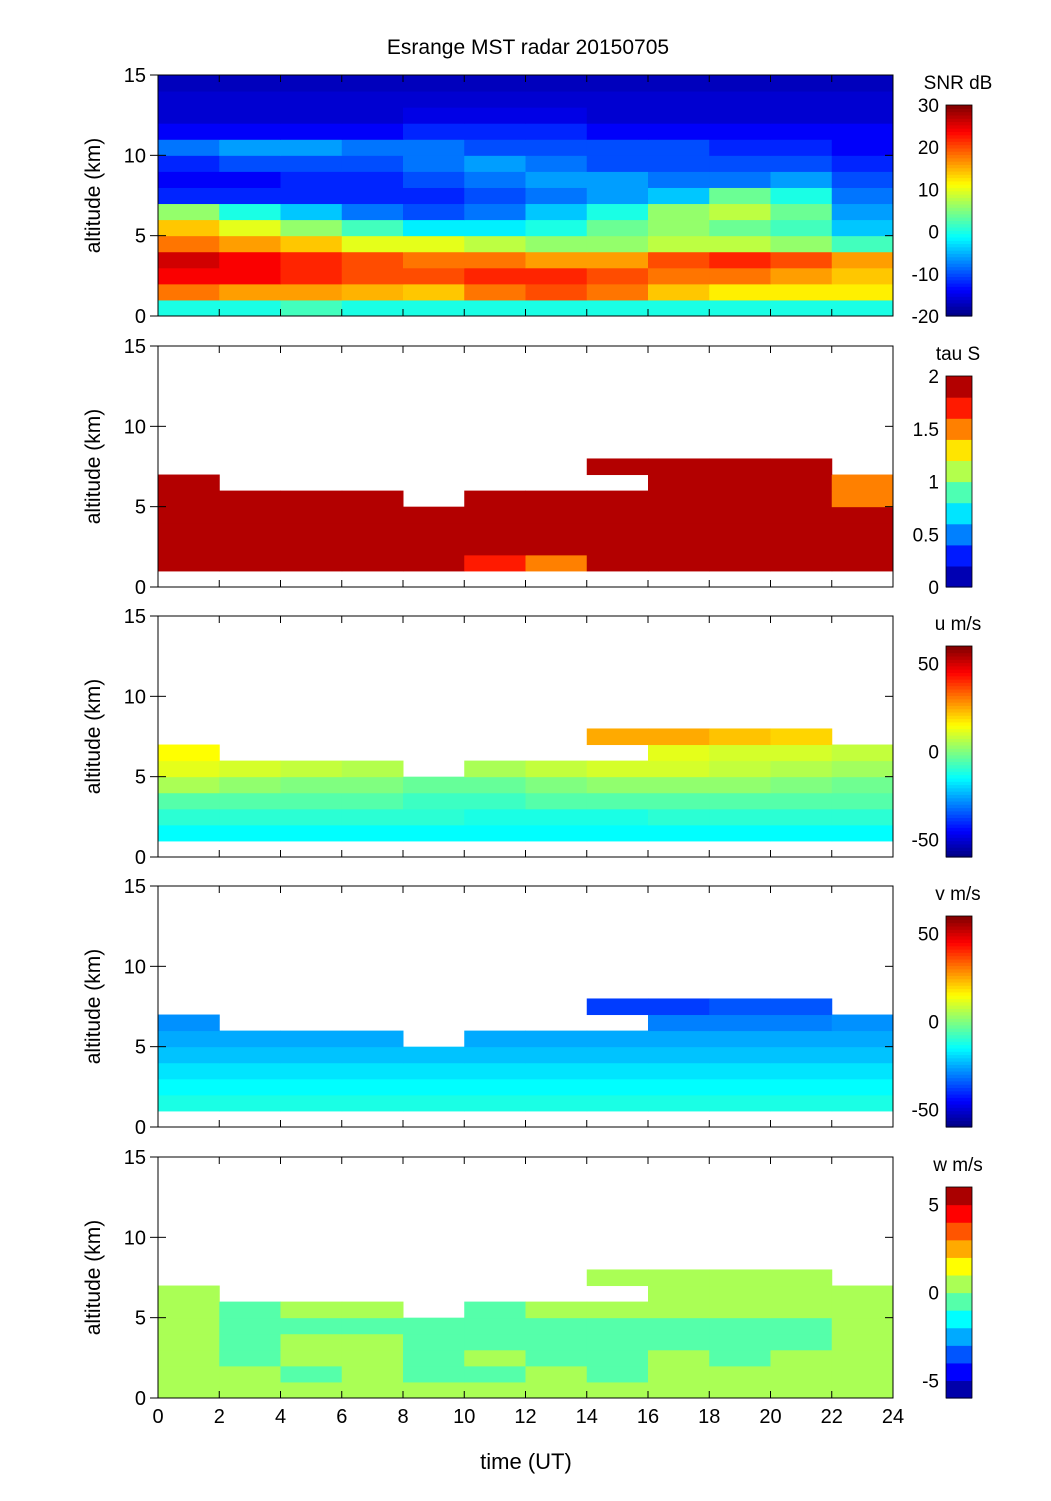  What do you see at coordinates (526, 1461) in the screenshot?
I see `x-axis-label: time (UT)` at bounding box center [526, 1461].